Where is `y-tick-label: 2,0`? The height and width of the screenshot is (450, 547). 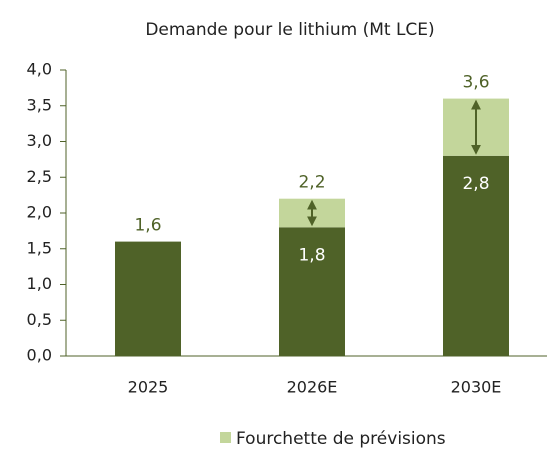 y-tick-label: 2,0 is located at coordinates (39, 212).